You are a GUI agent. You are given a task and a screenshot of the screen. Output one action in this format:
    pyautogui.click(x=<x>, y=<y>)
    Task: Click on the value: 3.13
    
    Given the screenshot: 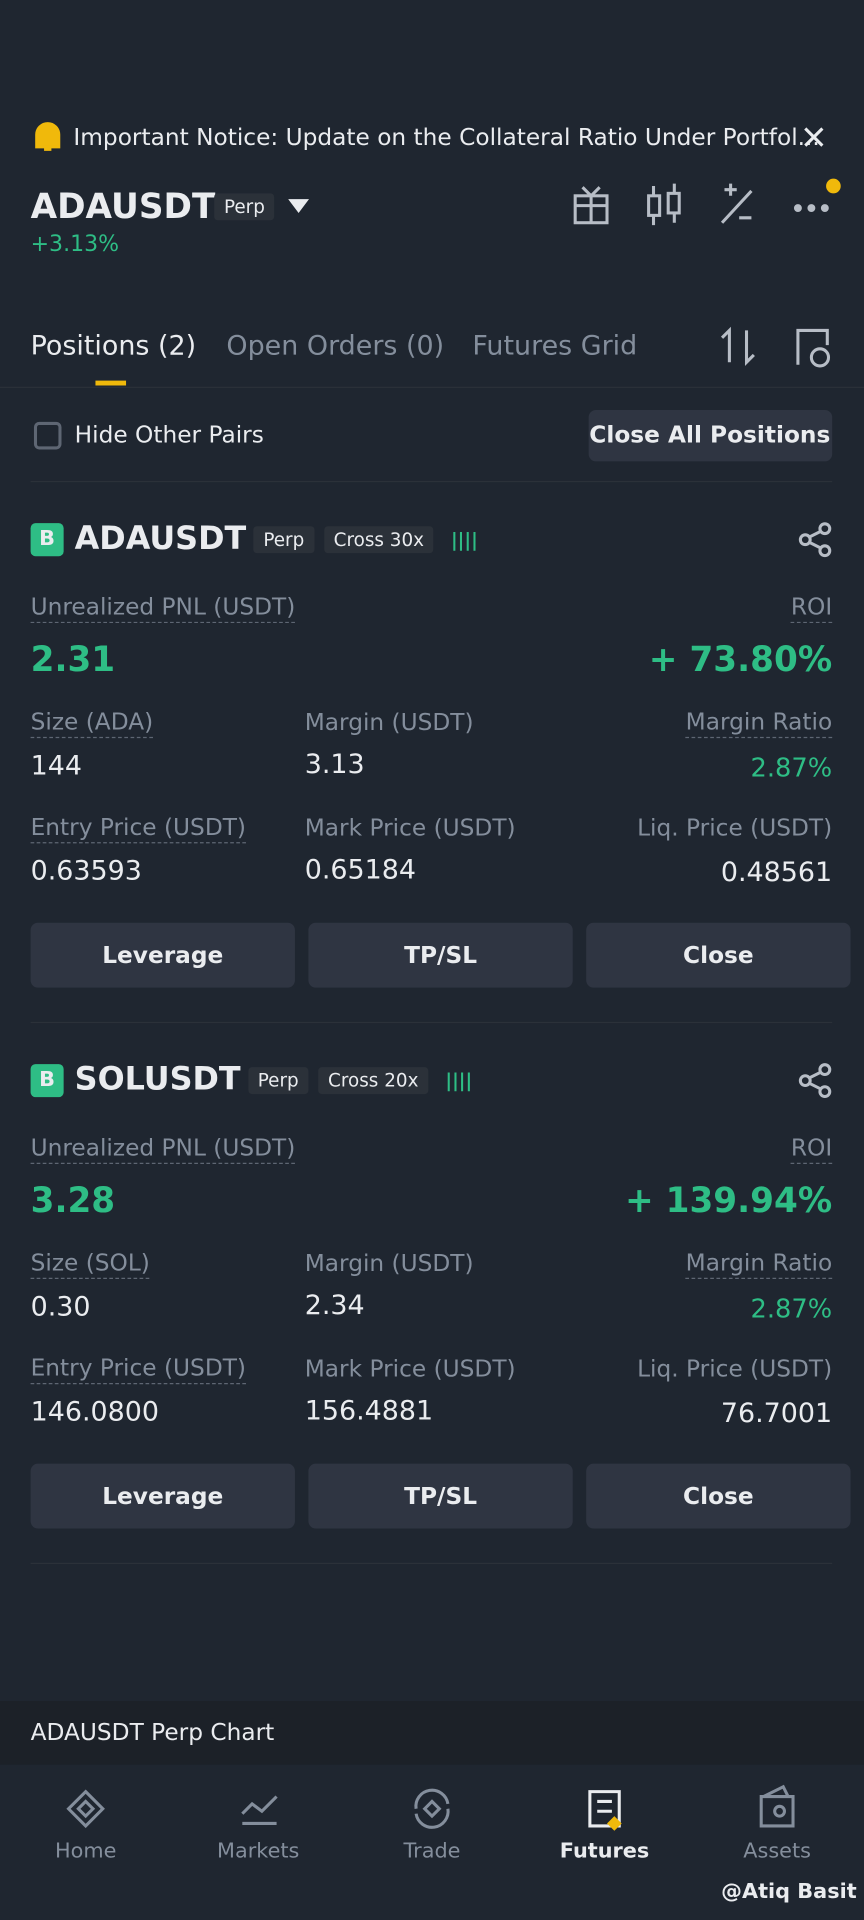 What is the action you would take?
    pyautogui.click(x=334, y=765)
    